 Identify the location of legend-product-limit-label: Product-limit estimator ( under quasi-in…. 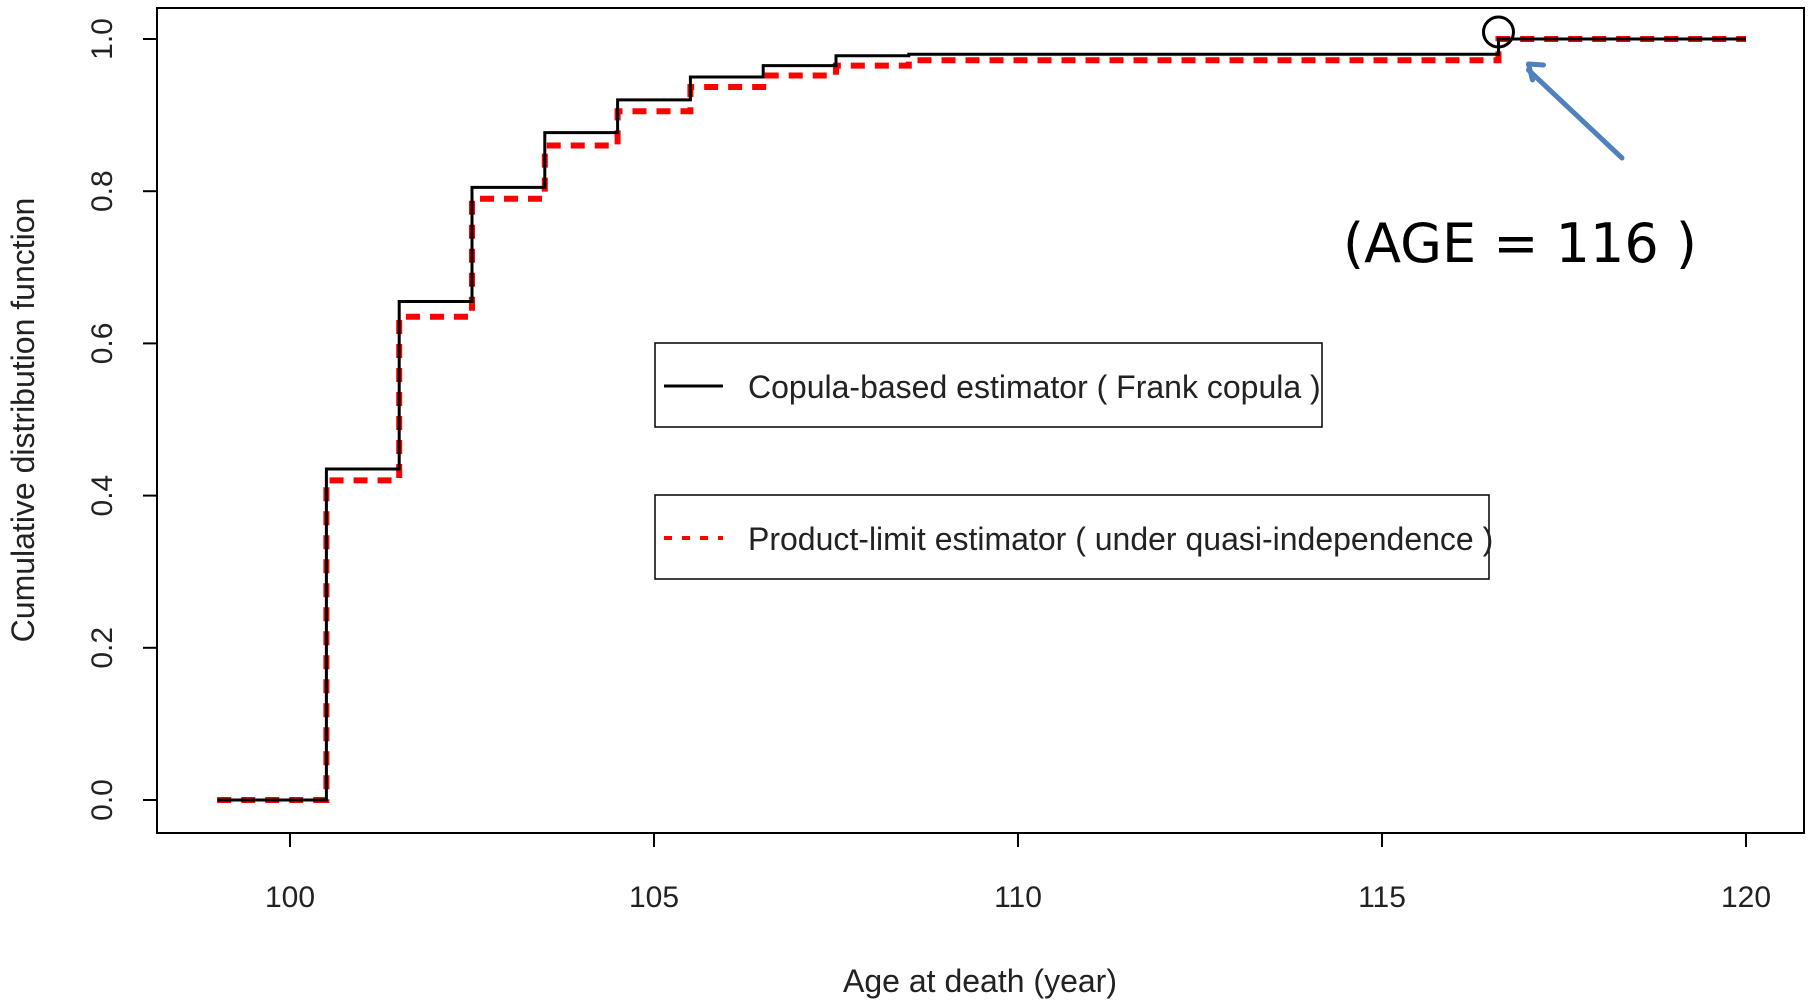
(1120, 539).